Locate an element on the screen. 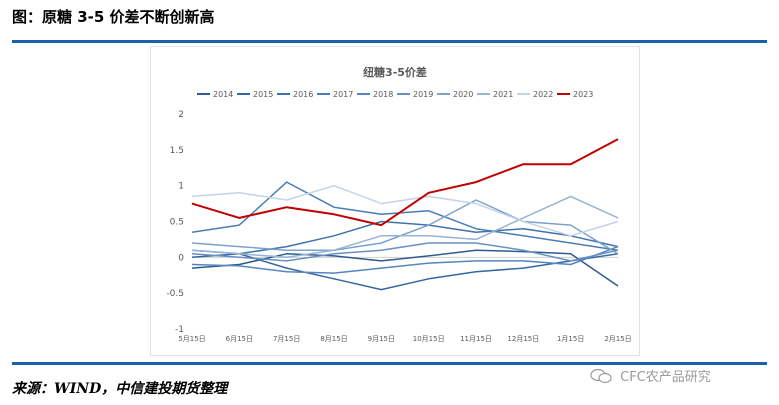 The height and width of the screenshot is (405, 779). wechat-icon is located at coordinates (601, 375).